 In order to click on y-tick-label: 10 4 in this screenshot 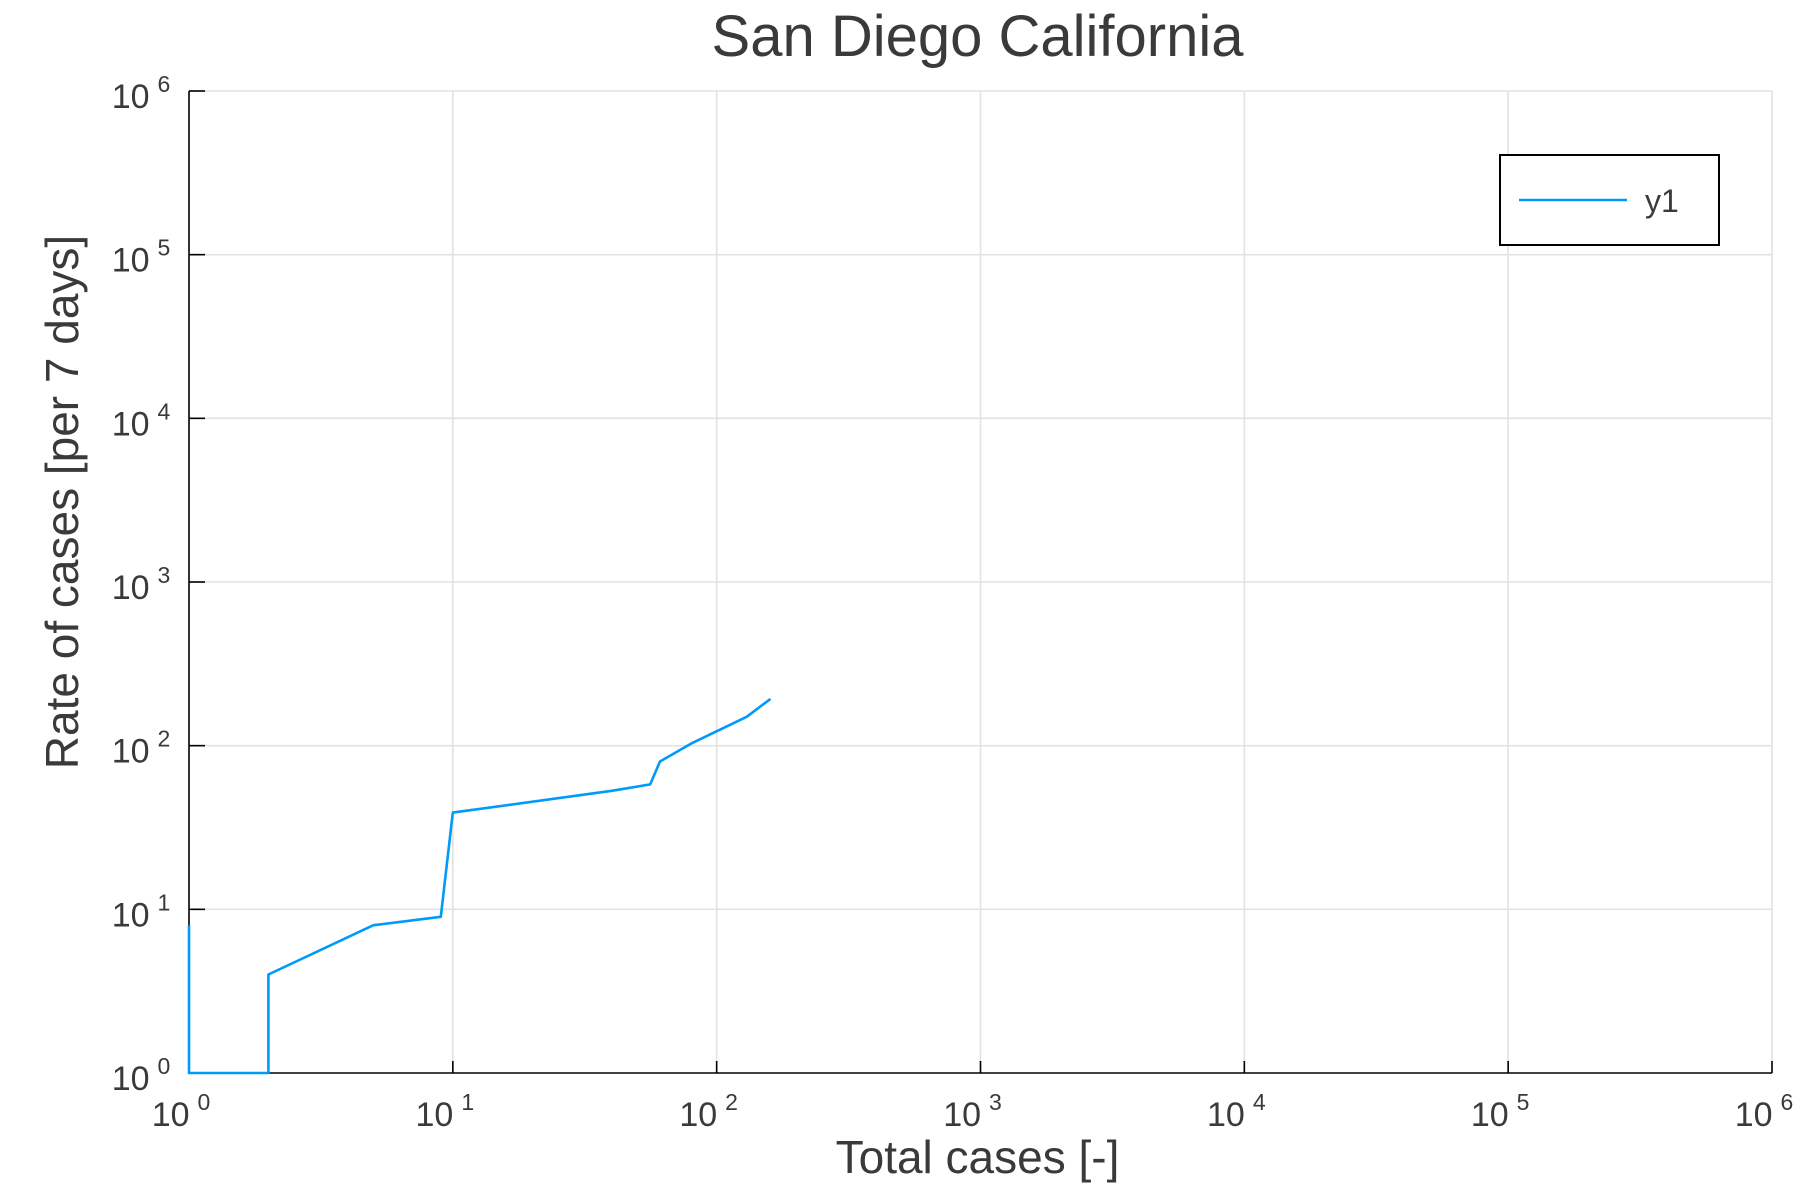, I will do `click(141, 420)`.